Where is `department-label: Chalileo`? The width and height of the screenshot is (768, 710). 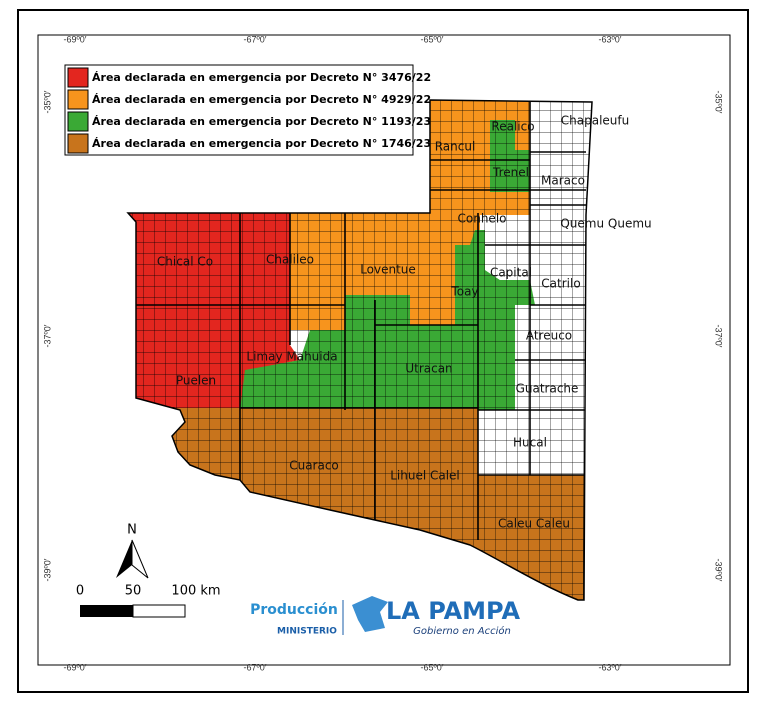 department-label: Chalileo is located at coordinates (290, 260).